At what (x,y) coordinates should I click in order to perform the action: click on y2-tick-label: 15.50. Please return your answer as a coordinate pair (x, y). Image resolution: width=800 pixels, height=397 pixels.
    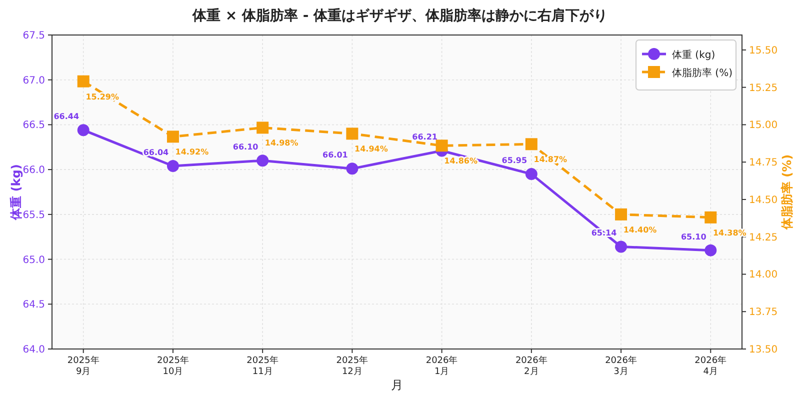
    Looking at the image, I should click on (763, 50).